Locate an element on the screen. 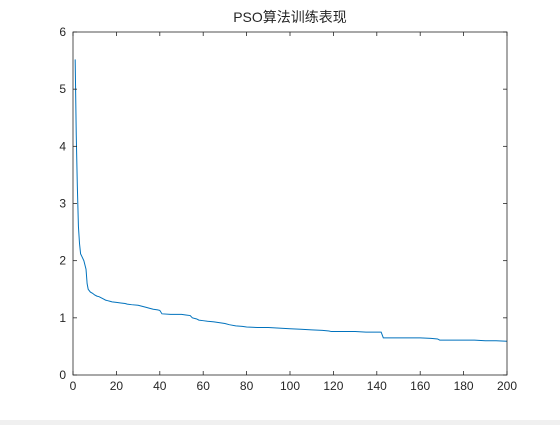  x-tick-label: 100 is located at coordinates (290, 386).